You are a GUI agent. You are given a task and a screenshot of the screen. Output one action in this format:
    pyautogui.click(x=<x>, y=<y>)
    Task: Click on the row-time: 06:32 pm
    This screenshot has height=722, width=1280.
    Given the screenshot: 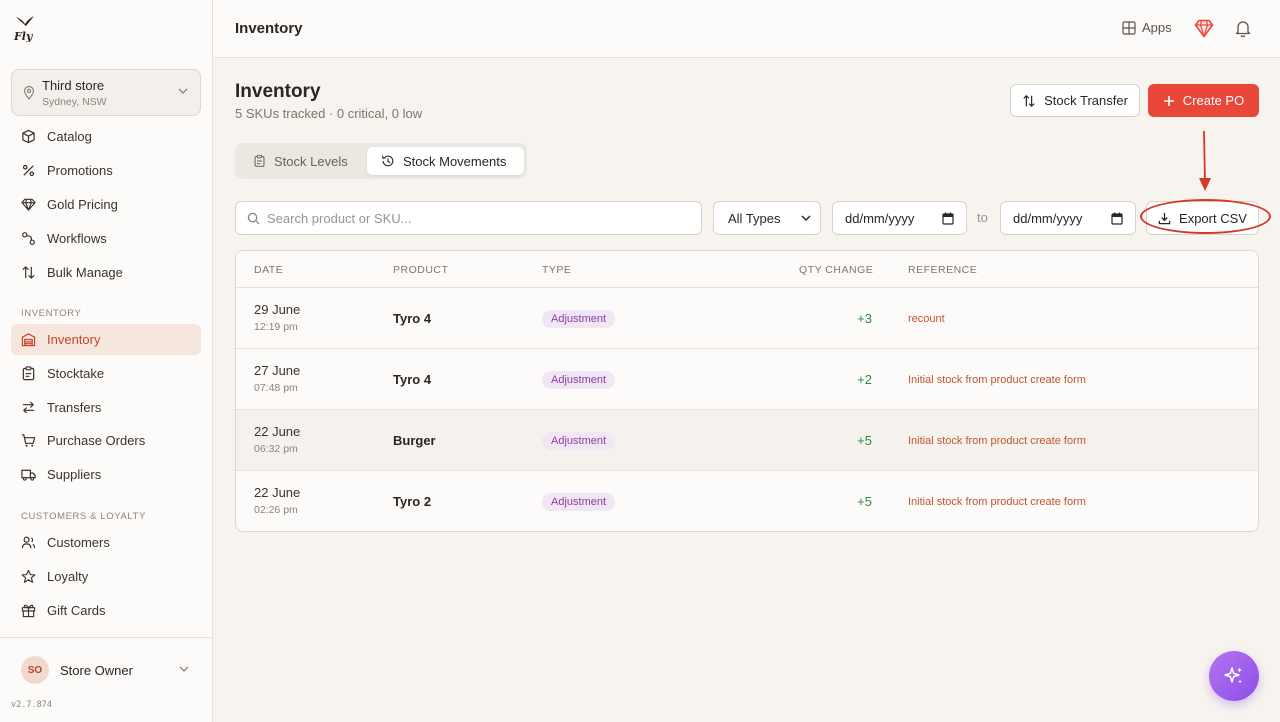 What is the action you would take?
    pyautogui.click(x=276, y=449)
    